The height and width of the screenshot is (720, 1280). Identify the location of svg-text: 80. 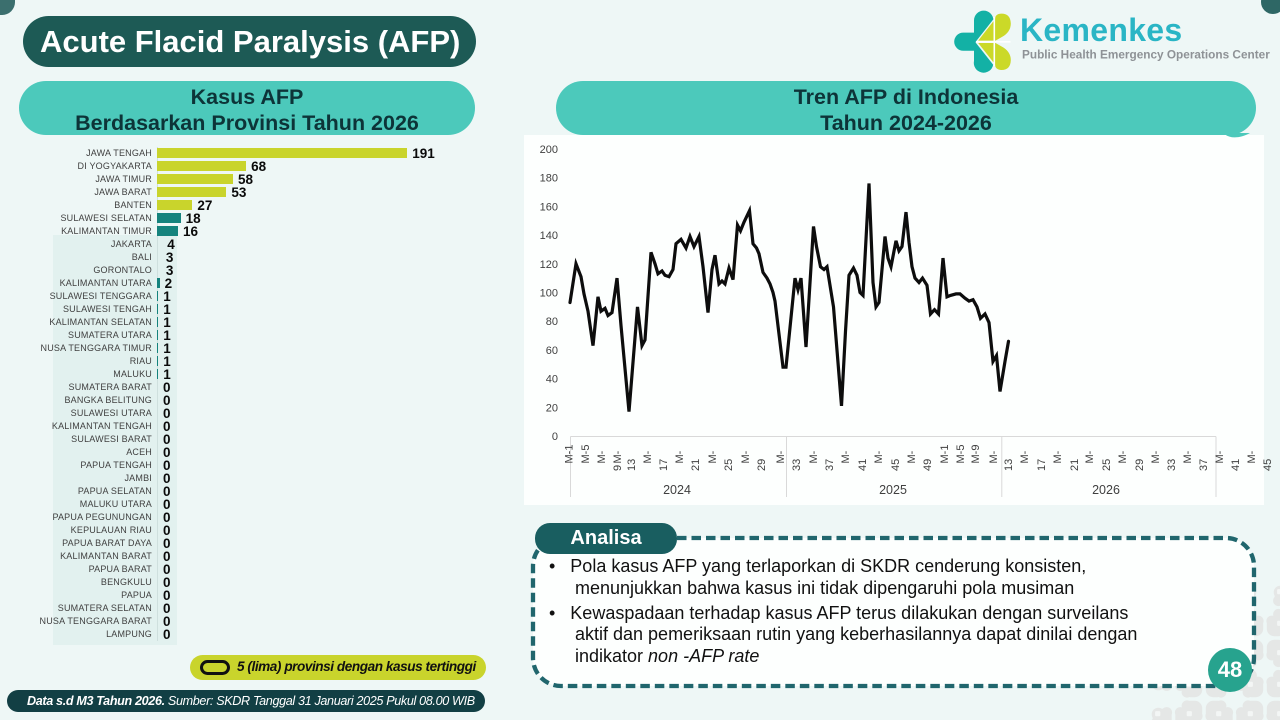
(552, 322).